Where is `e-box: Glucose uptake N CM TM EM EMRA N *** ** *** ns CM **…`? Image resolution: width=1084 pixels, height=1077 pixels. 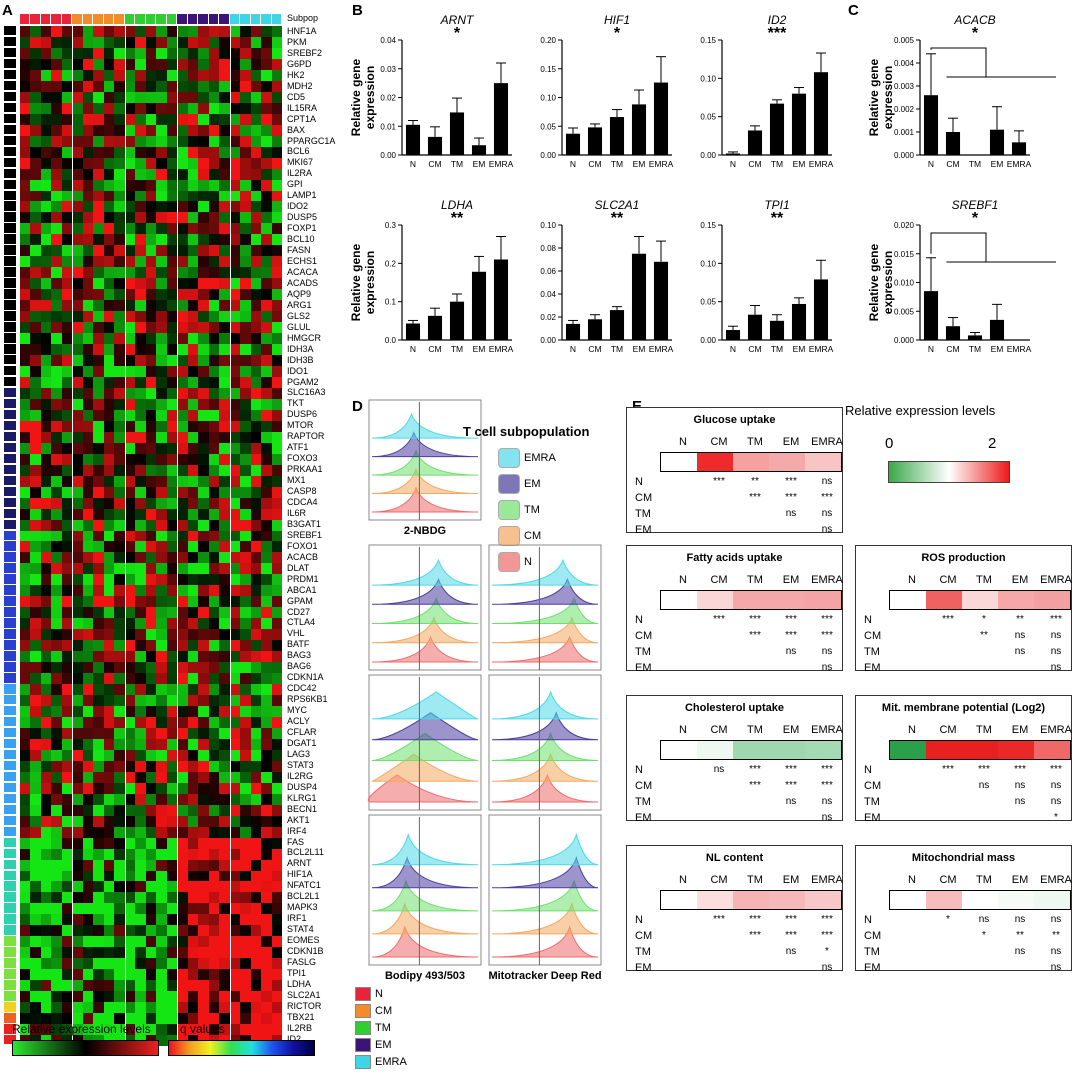
e-box: Glucose uptake N CM TM EM EMRA N *** ** *** ns CM **… is located at coordinates (734, 471).